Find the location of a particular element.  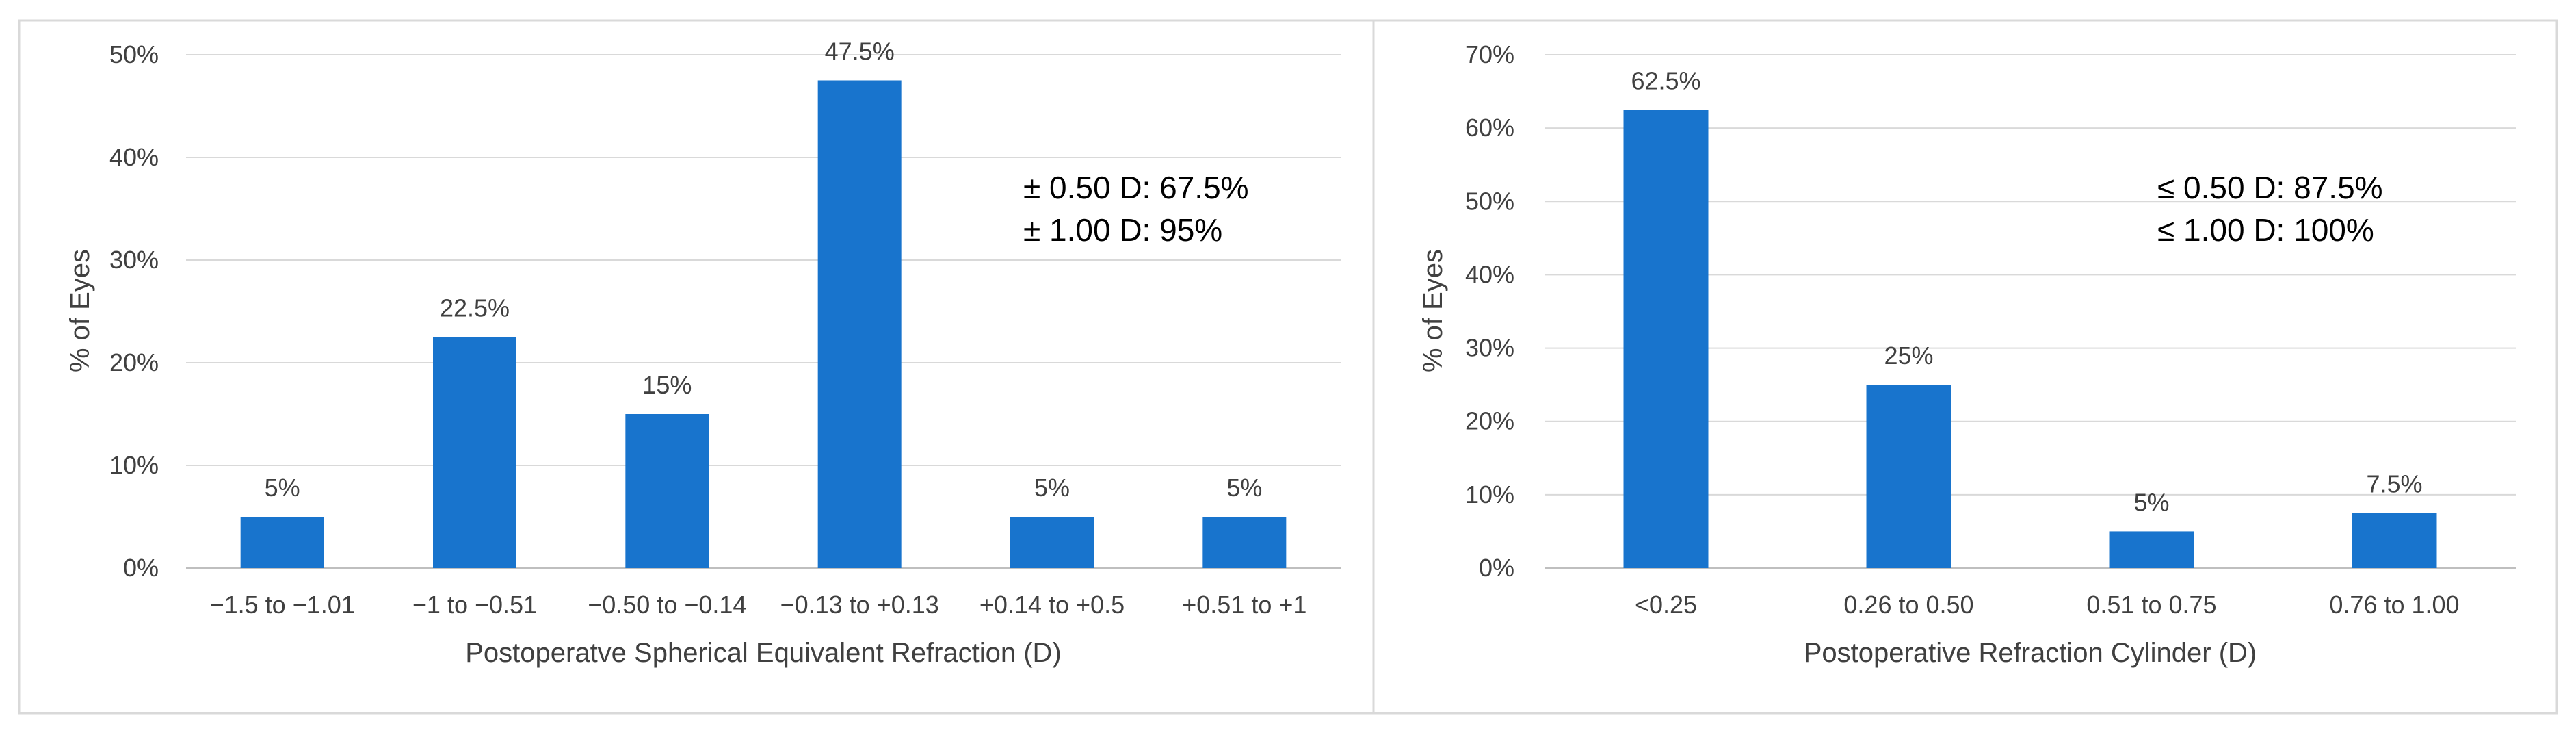

x-tick-label: −1.5 to −1.01 is located at coordinates (282, 605).